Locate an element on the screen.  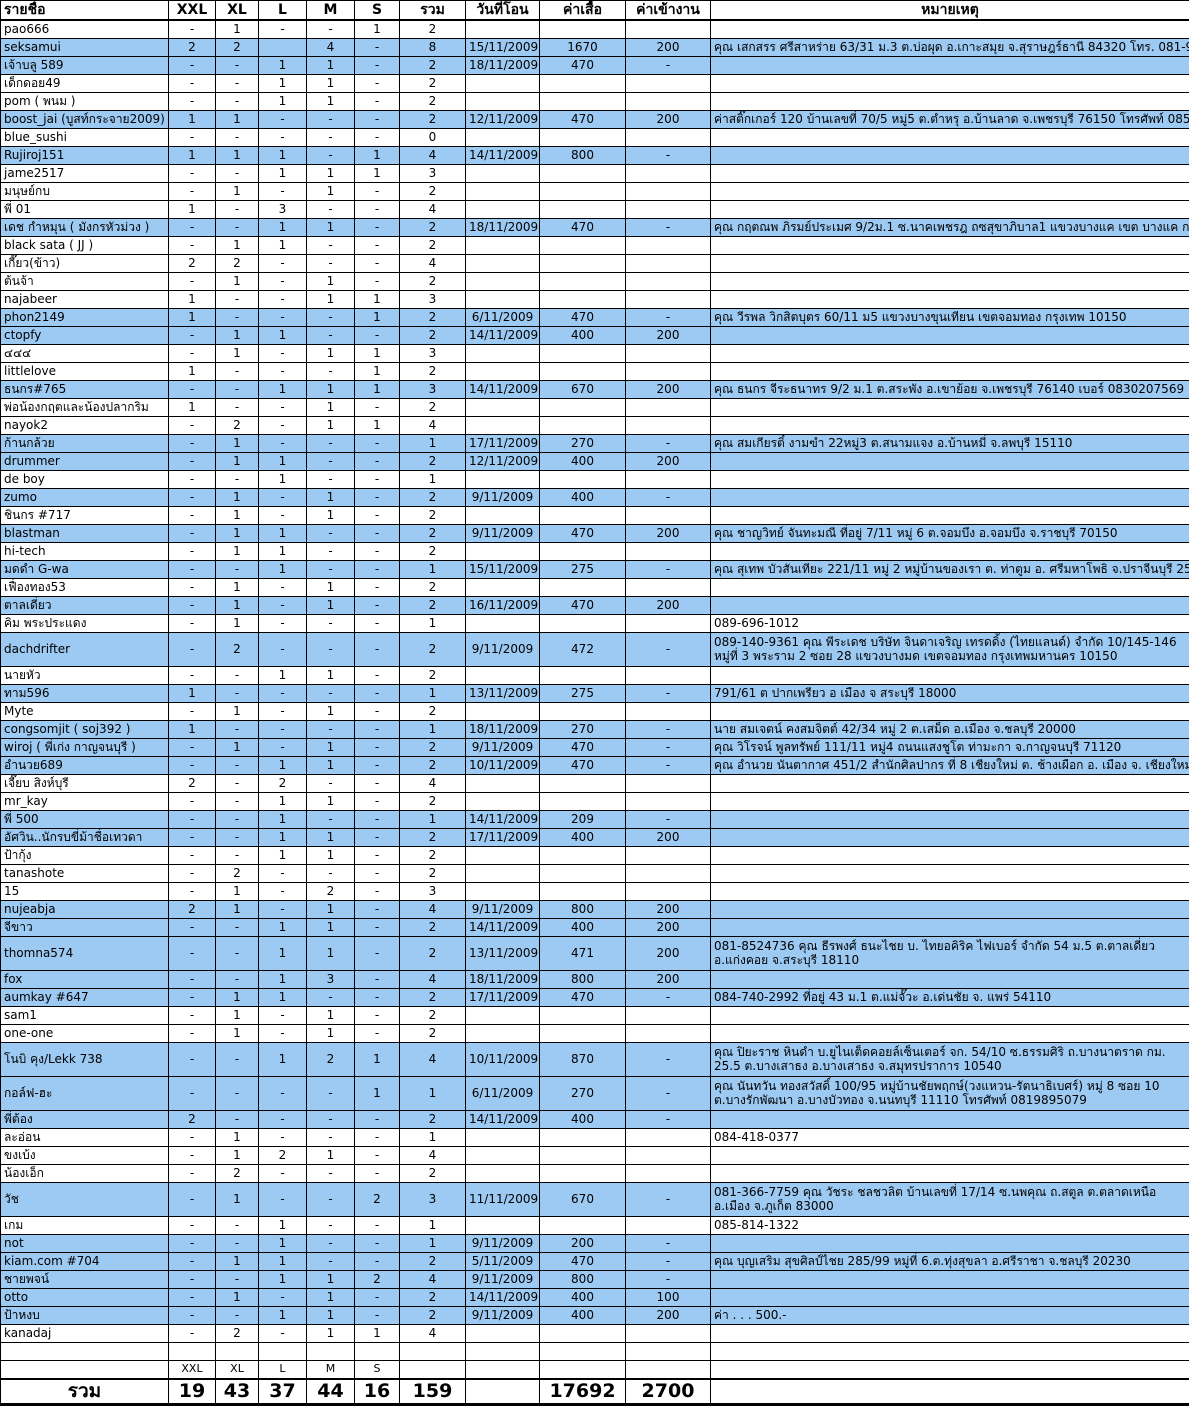
size-label-blank is located at coordinates (85, 1370).